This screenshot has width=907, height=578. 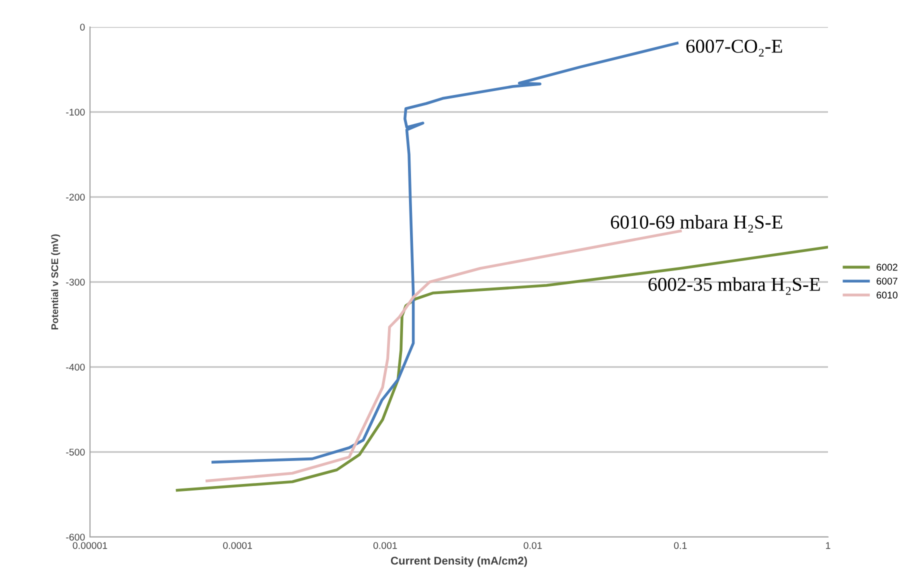 I want to click on x-tick-label: 0.0001, so click(x=237, y=545).